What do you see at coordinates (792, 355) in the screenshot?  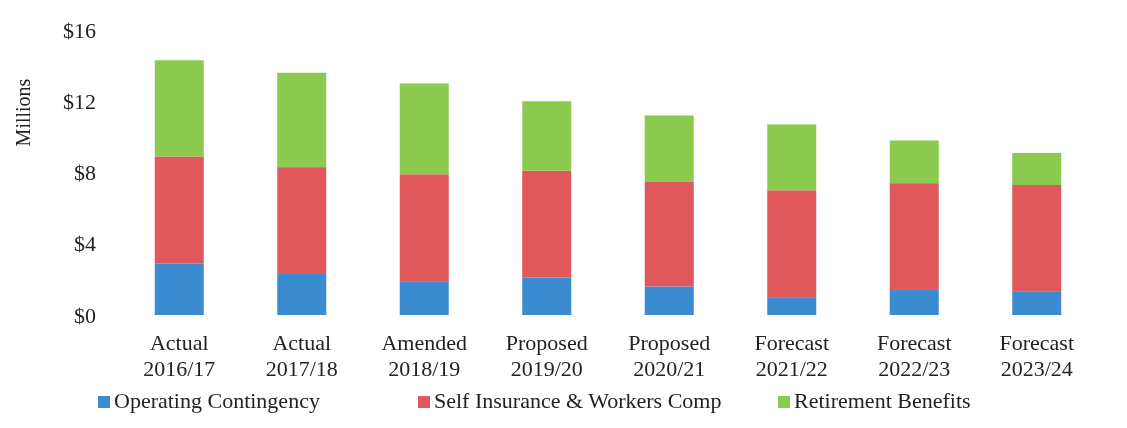 I see `x-tick-label: Forecast 2021/22` at bounding box center [792, 355].